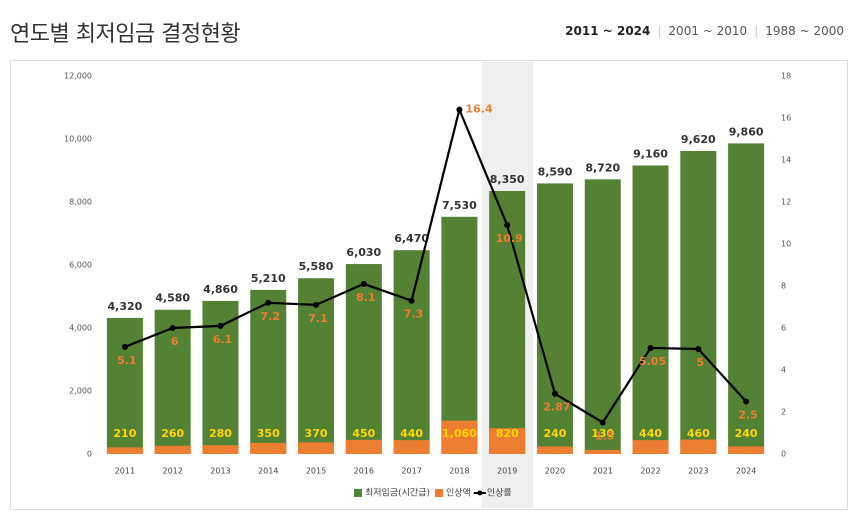 The height and width of the screenshot is (532, 858). What do you see at coordinates (507, 179) in the screenshot?
I see `bar-label: 8,350` at bounding box center [507, 179].